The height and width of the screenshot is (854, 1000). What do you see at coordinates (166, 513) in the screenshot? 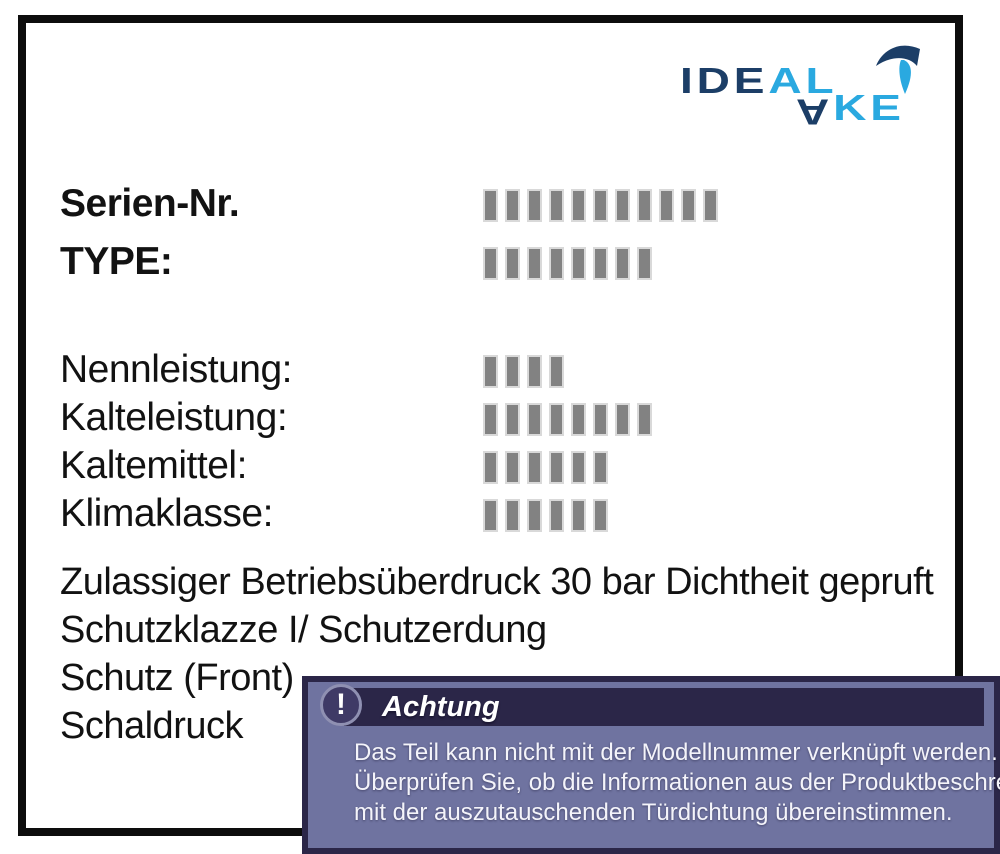
I see `klimaklasse-label: Klimaklasse:` at bounding box center [166, 513].